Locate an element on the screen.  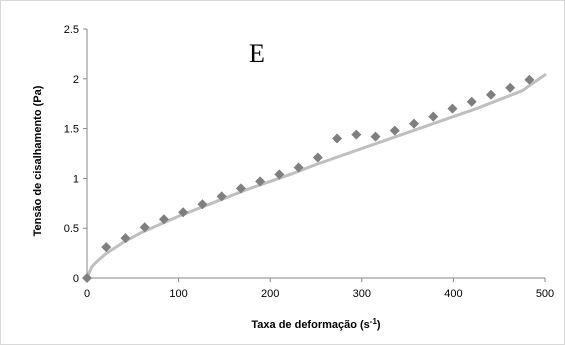
y-axis-title: Tensão de cisalhamento (Pa) is located at coordinates (38, 160).